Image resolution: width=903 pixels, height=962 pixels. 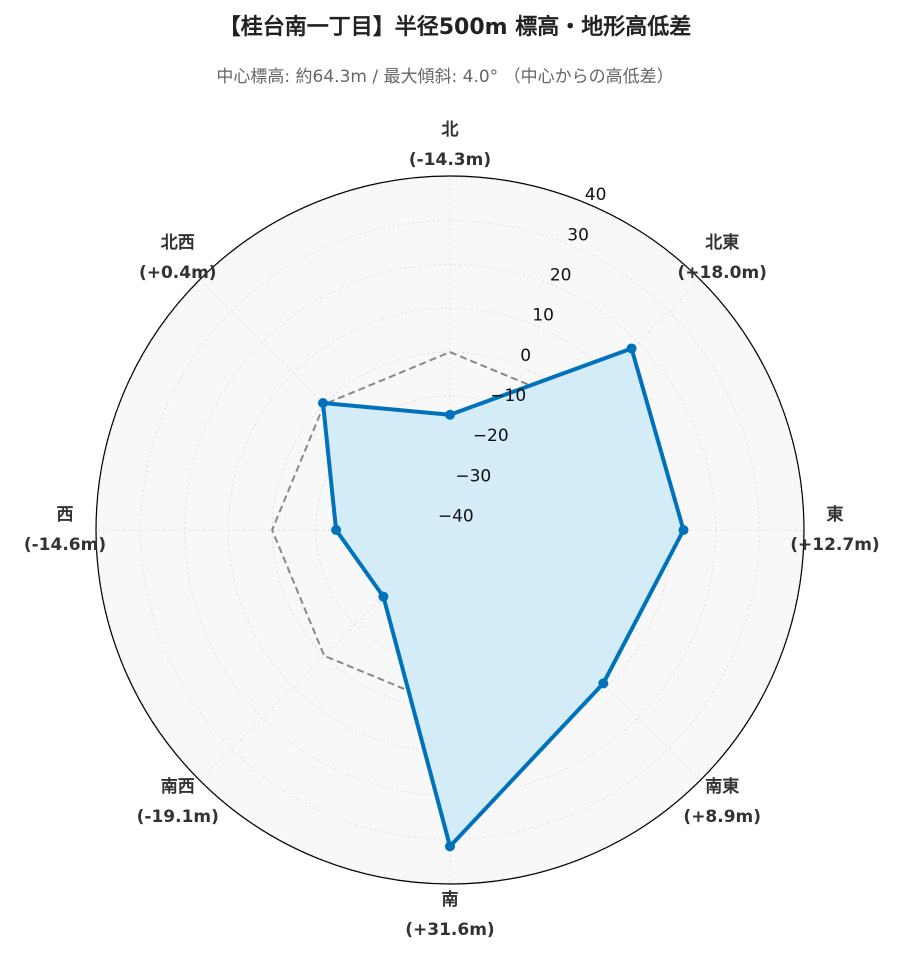 What do you see at coordinates (722, 242) in the screenshot?
I see `category-label: 北東` at bounding box center [722, 242].